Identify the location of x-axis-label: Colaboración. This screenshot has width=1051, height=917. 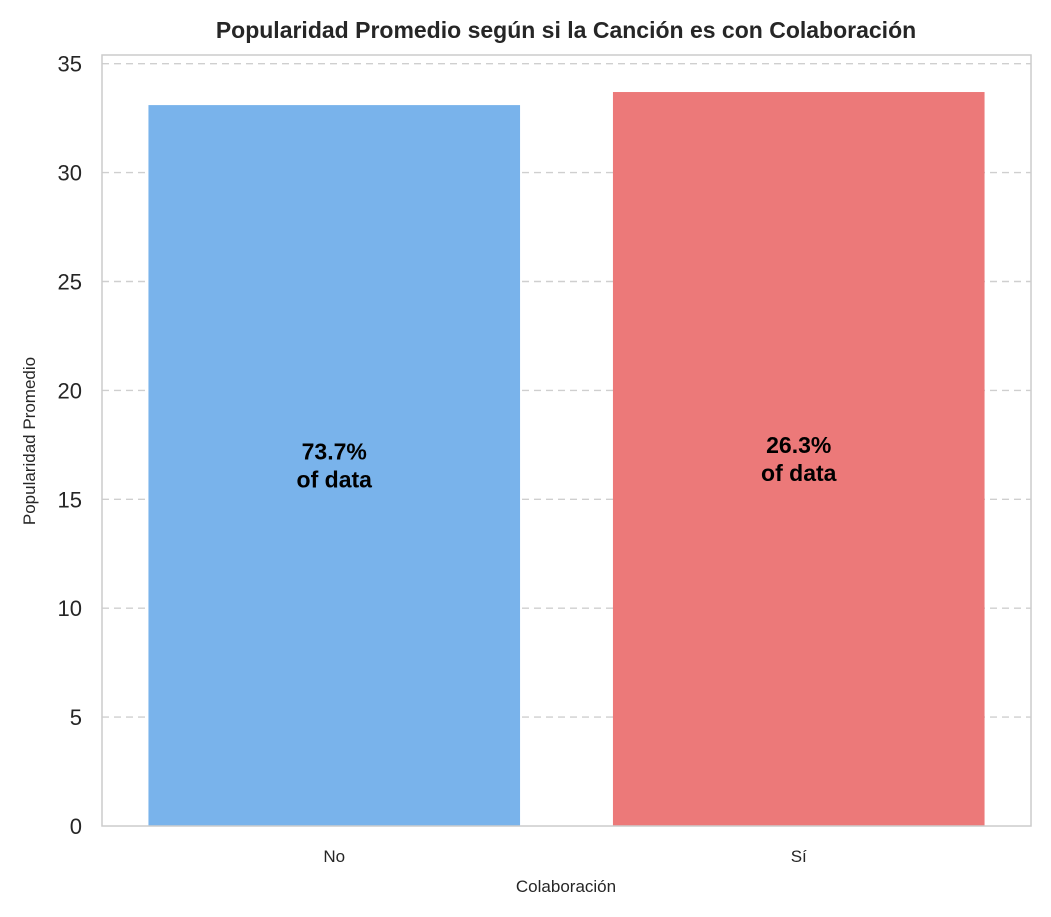
(566, 886).